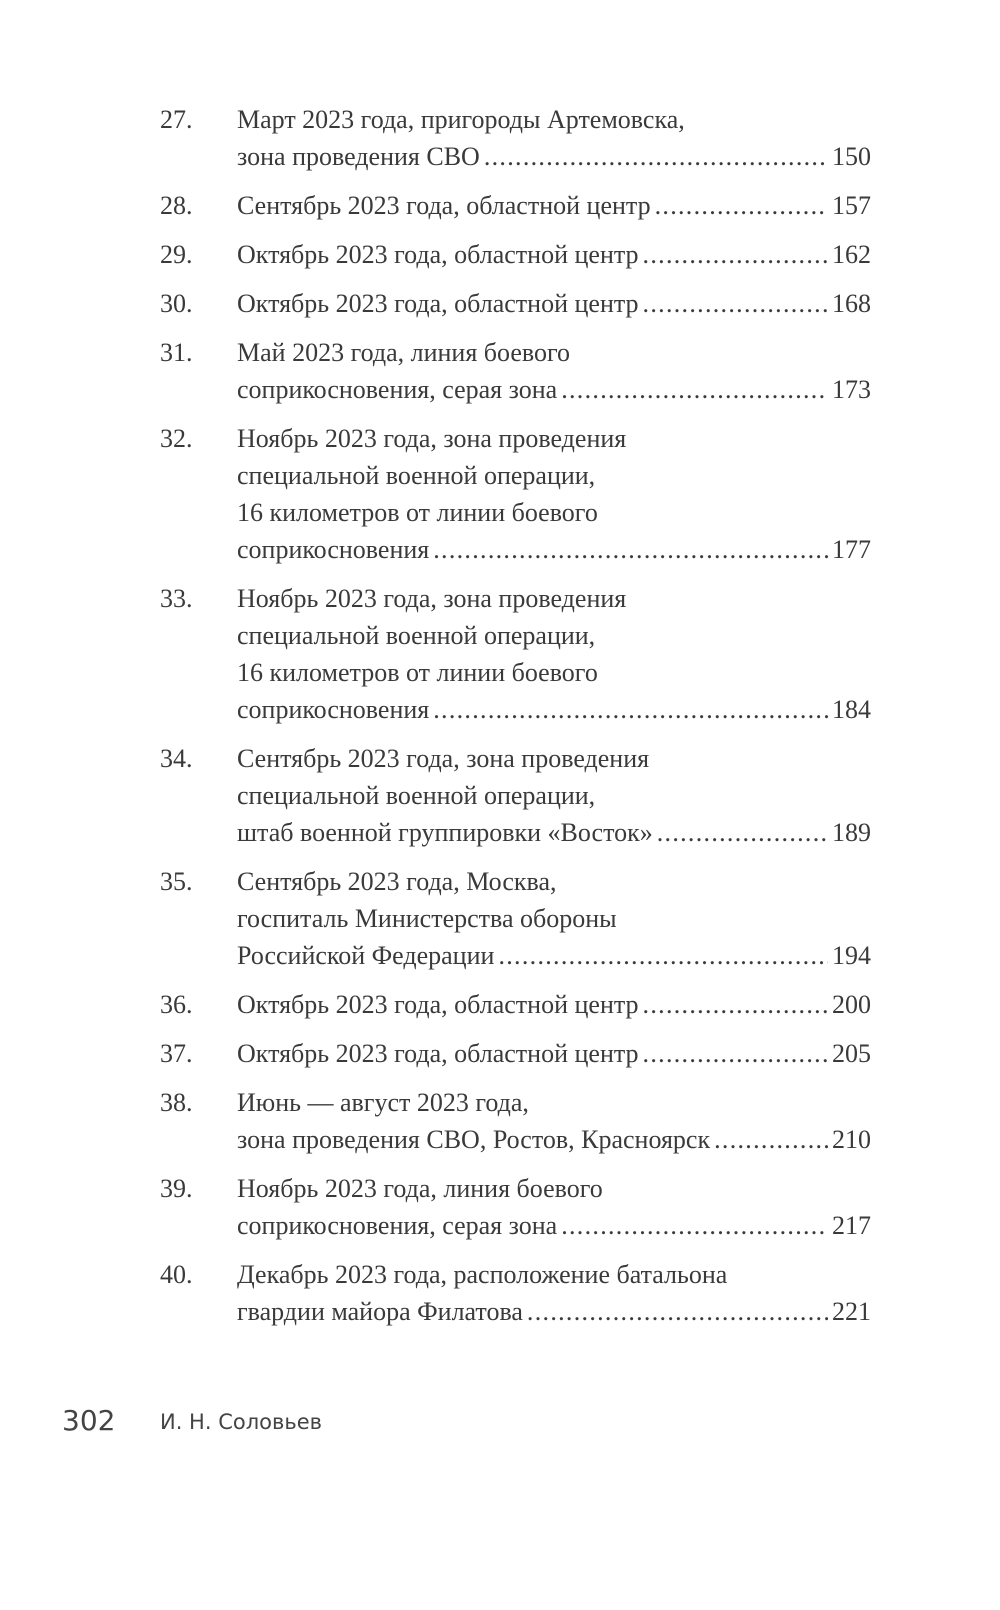  What do you see at coordinates (851, 1053) in the screenshot?
I see `entry-page-number: 205` at bounding box center [851, 1053].